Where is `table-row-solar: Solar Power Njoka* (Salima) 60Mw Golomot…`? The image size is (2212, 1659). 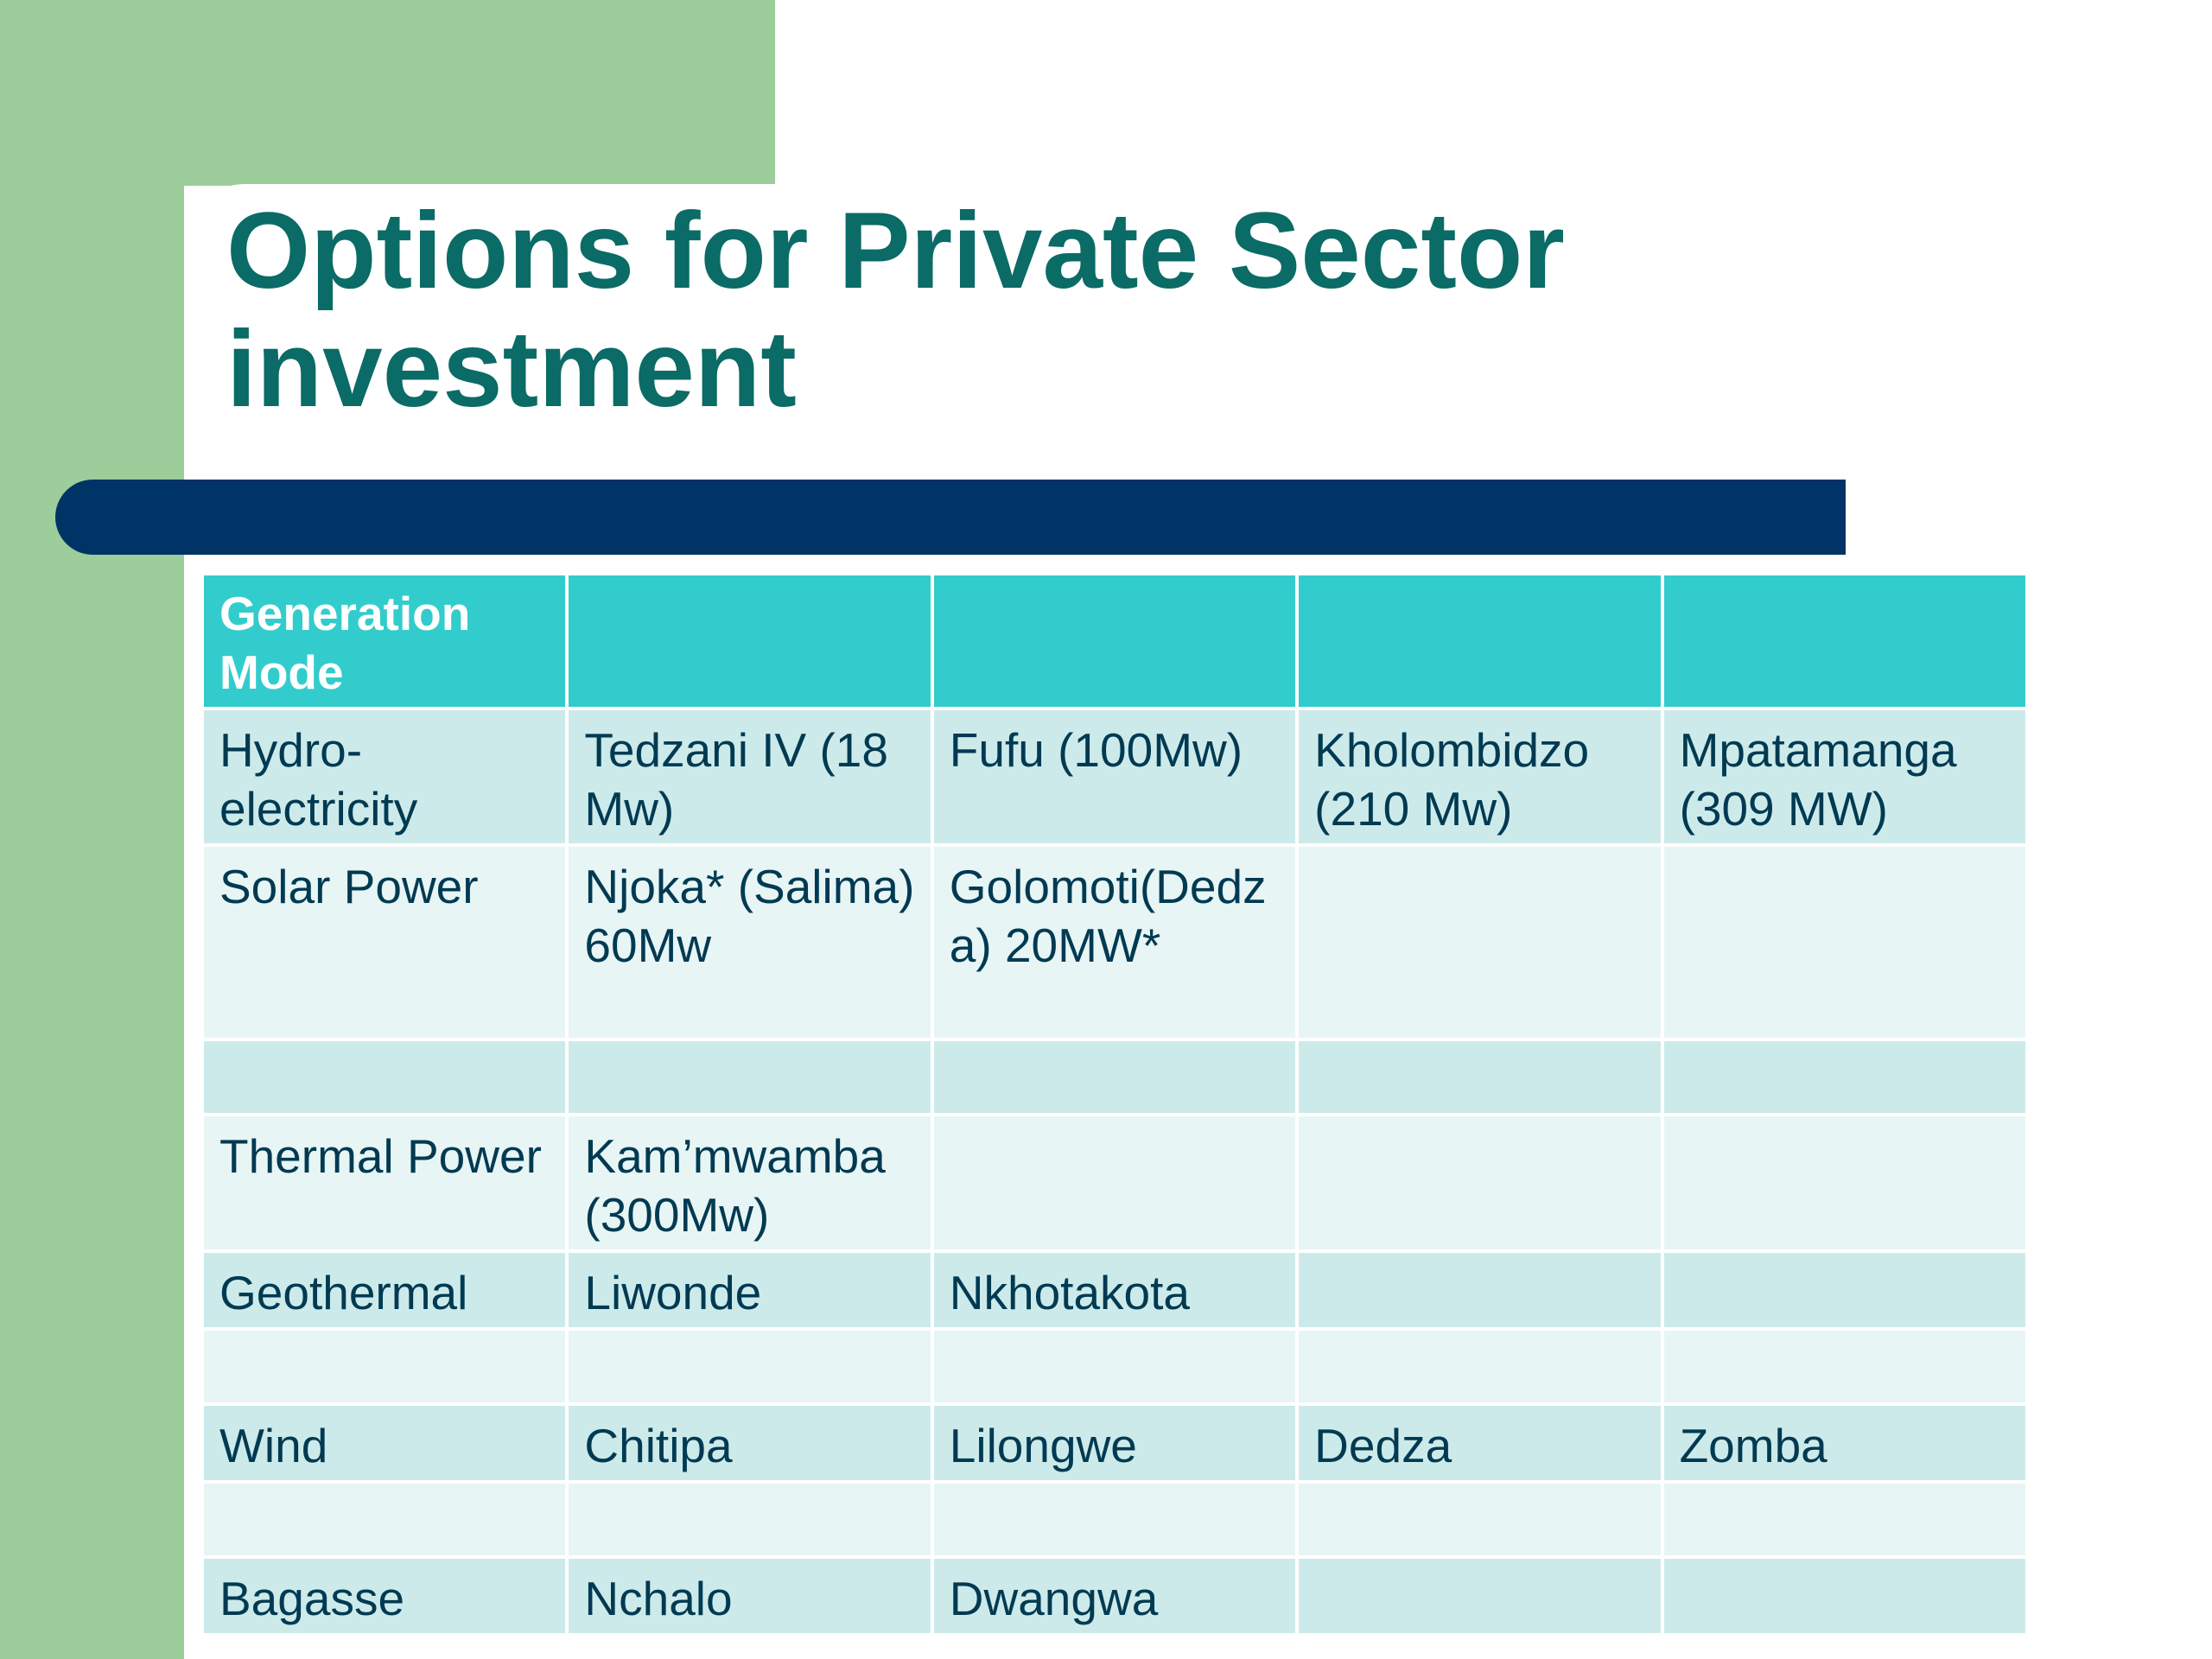
table-row-solar: Solar Power Njoka* (Salima) 60Mw Golomot… is located at coordinates (1114, 942).